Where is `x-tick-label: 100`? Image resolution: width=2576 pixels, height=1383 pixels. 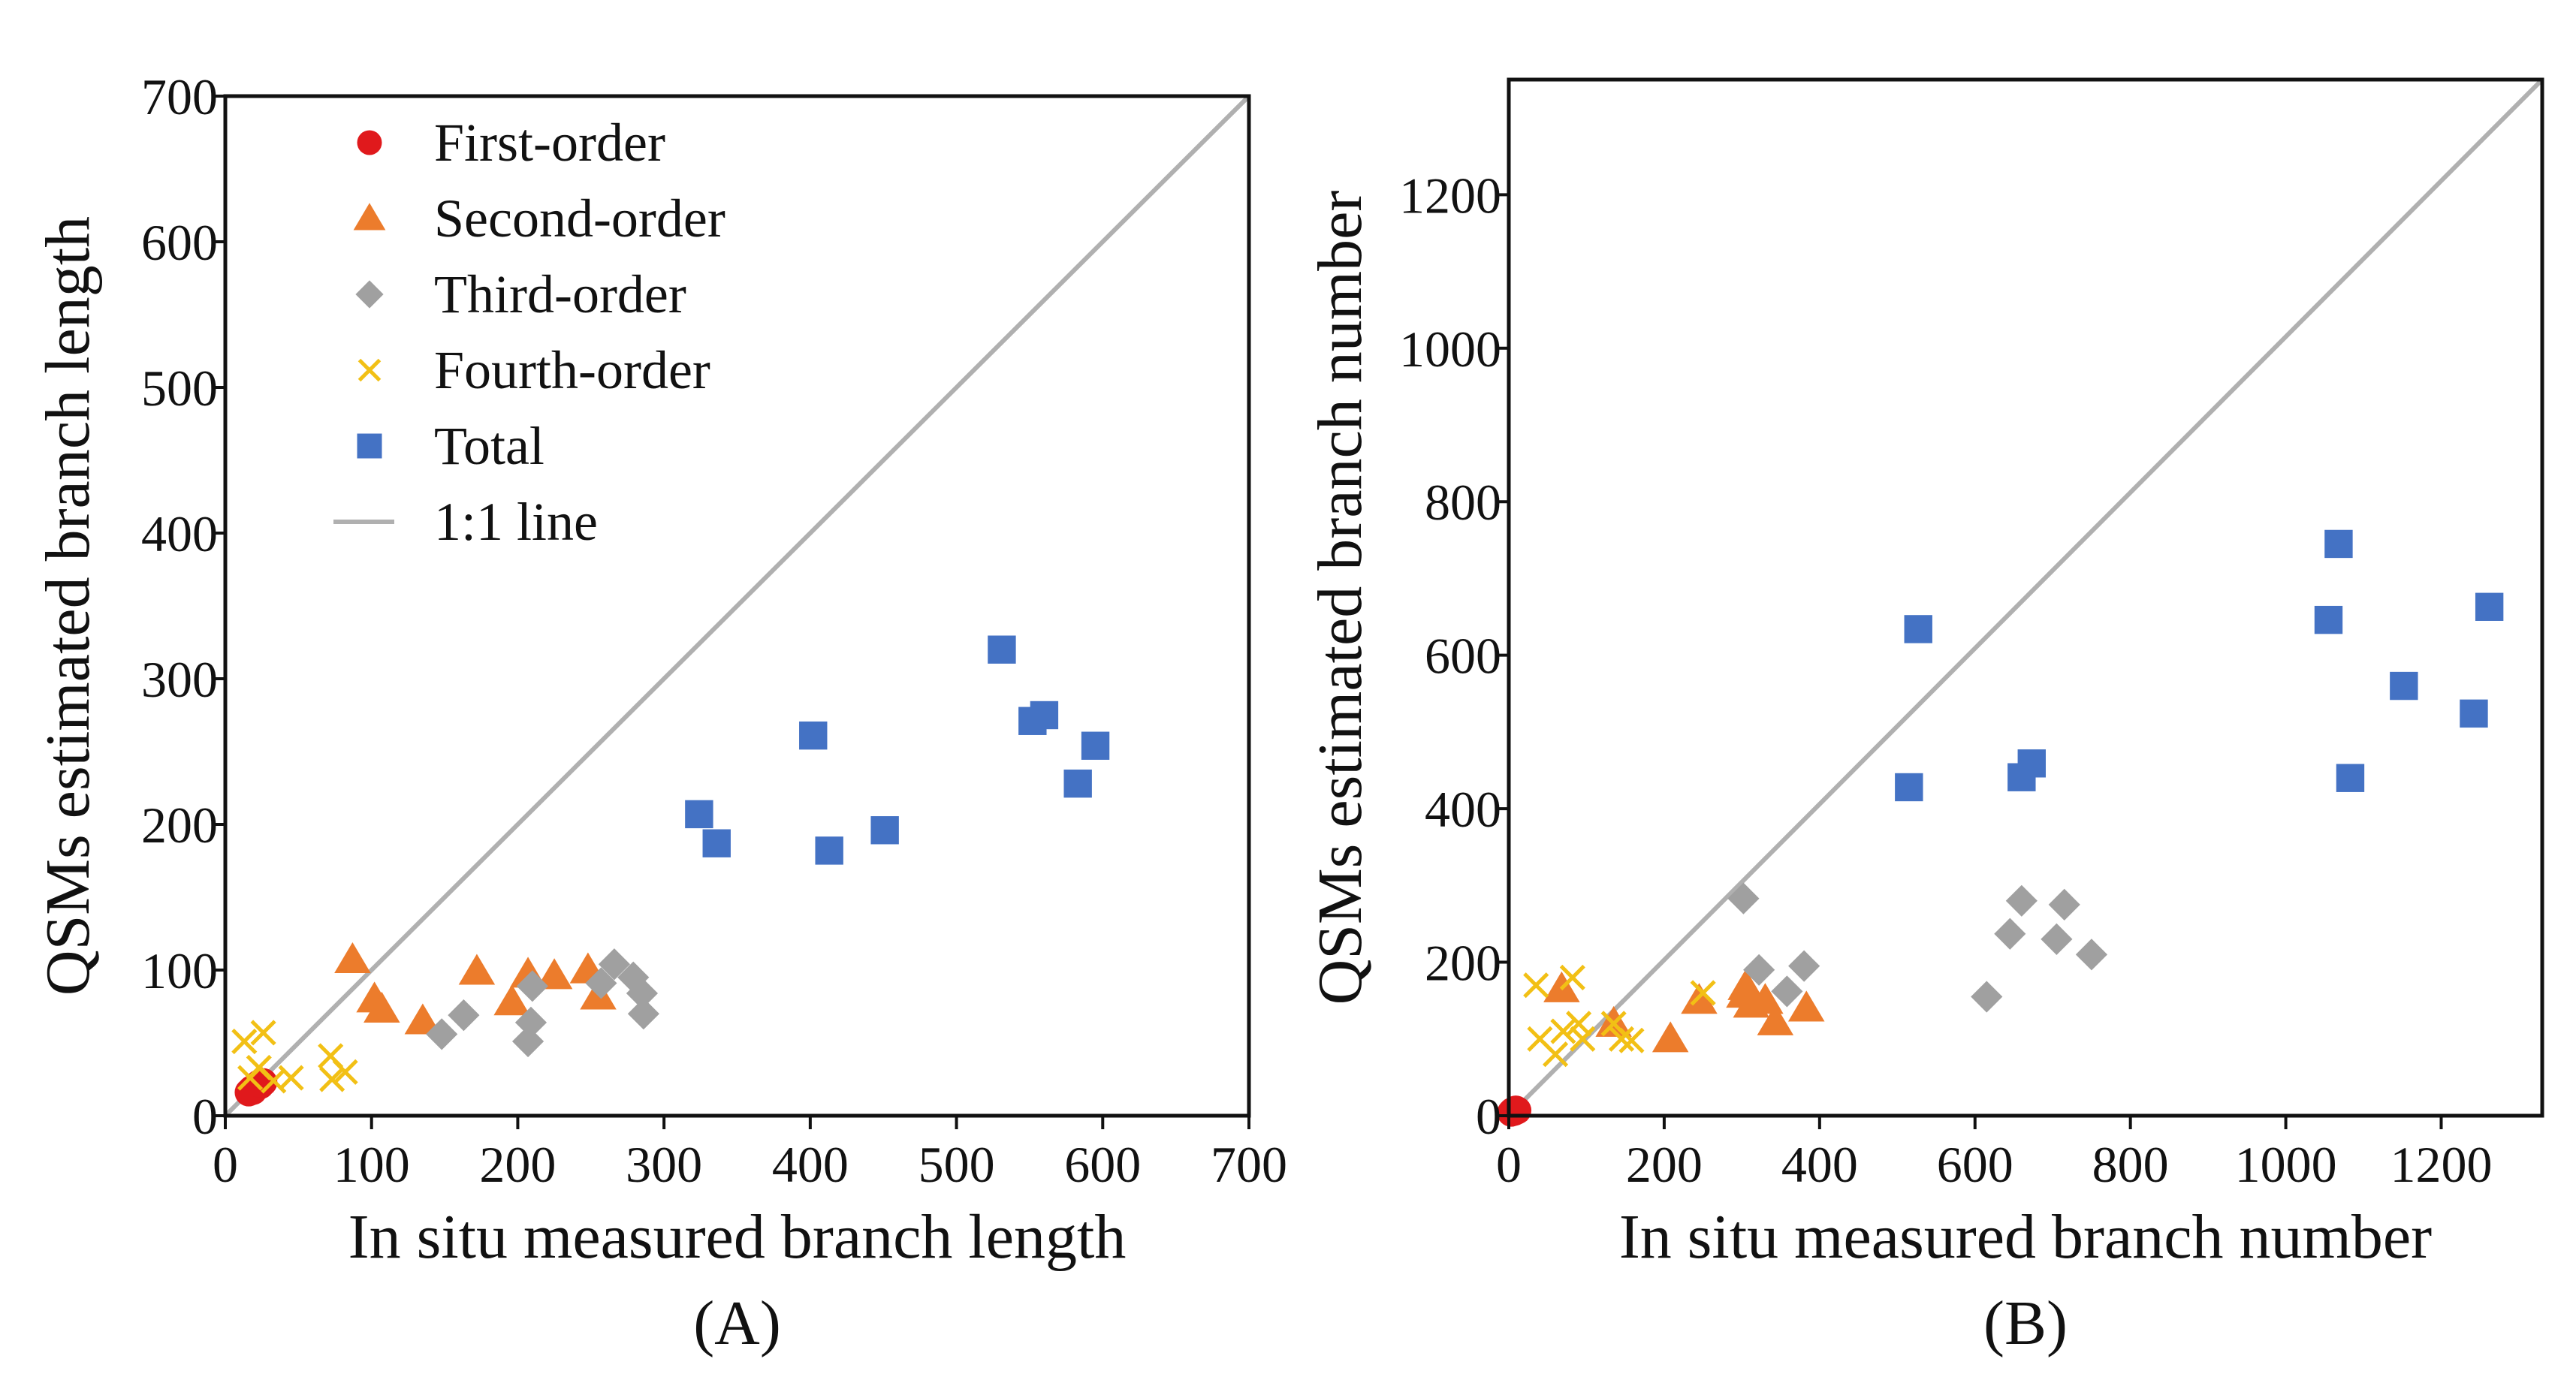 x-tick-label: 100 is located at coordinates (372, 1165).